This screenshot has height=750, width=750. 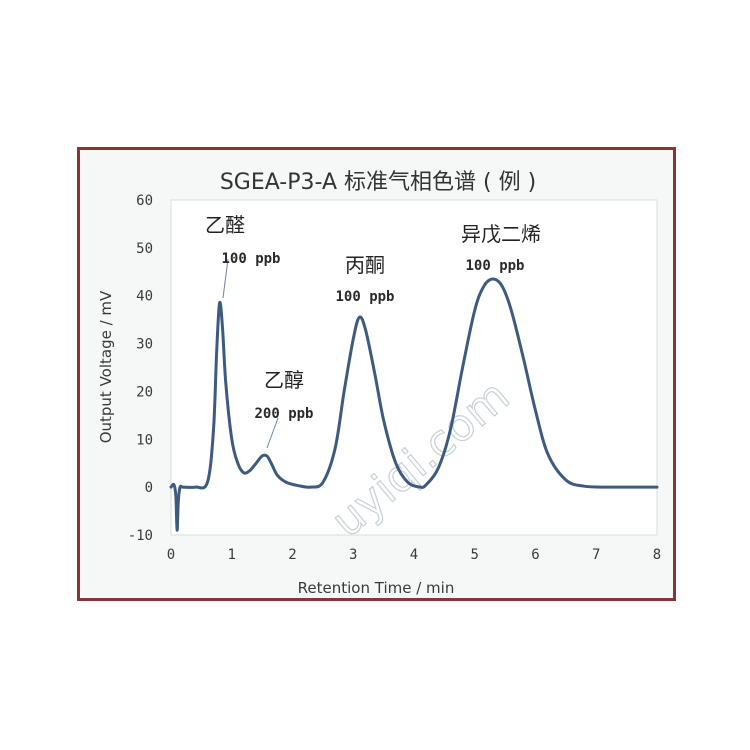 What do you see at coordinates (292, 555) in the screenshot?
I see `x-tick-label: 2` at bounding box center [292, 555].